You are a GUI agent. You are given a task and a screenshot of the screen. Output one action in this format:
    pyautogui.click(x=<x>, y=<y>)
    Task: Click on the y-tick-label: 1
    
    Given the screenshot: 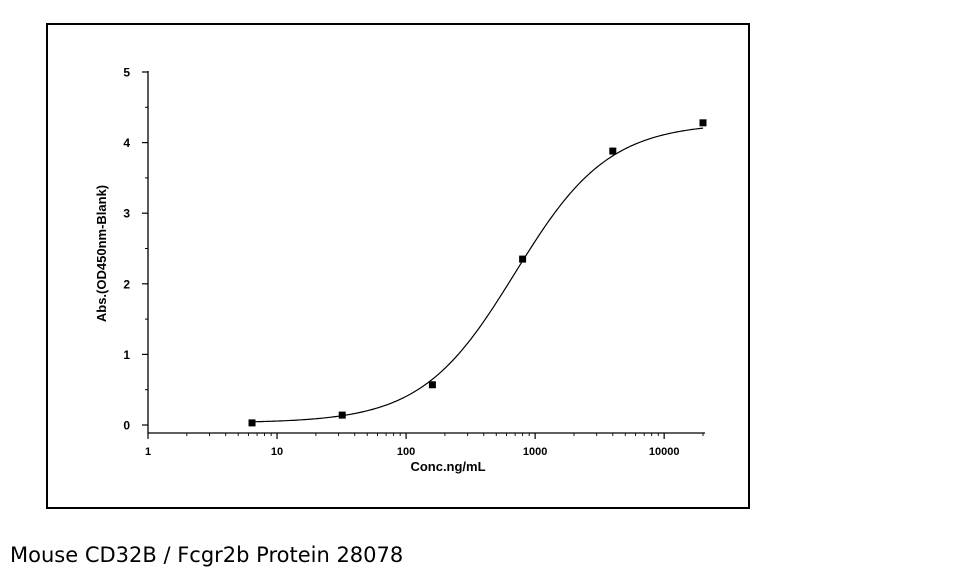 What is the action you would take?
    pyautogui.click(x=126, y=355)
    